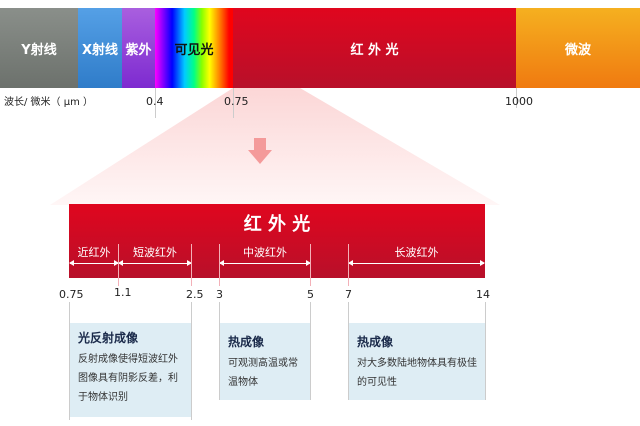  What do you see at coordinates (277, 241) in the screenshot?
I see `infrared-detail-bar: 红 外 光` at bounding box center [277, 241].